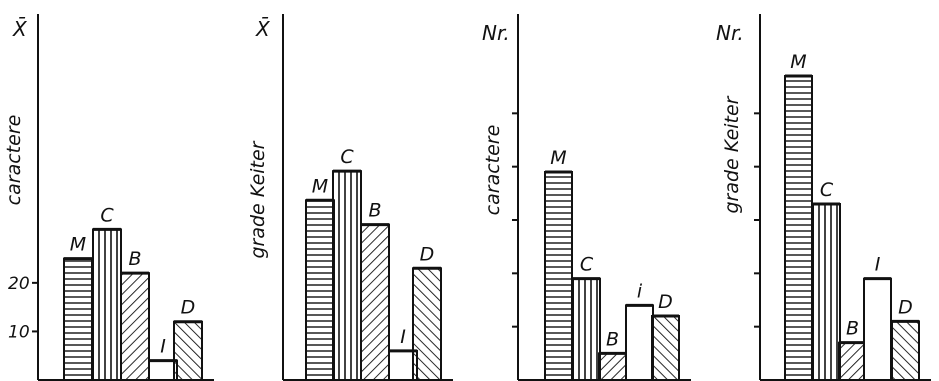 The image size is (939, 381). What do you see at coordinates (640, 291) in the screenshot?
I see `bar-label-I: i` at bounding box center [640, 291].